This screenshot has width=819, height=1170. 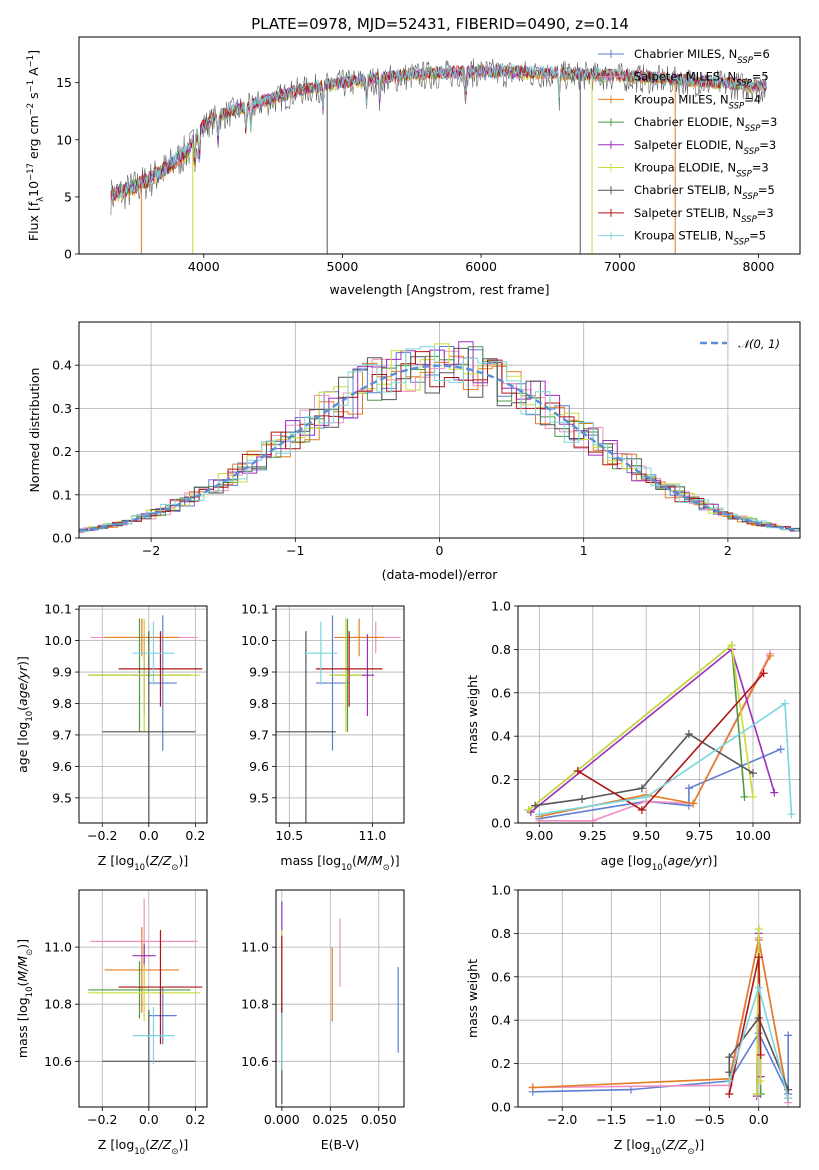 I want to click on legend-entry: Kroupa STELIB, NSSP=5, so click(x=700, y=238).